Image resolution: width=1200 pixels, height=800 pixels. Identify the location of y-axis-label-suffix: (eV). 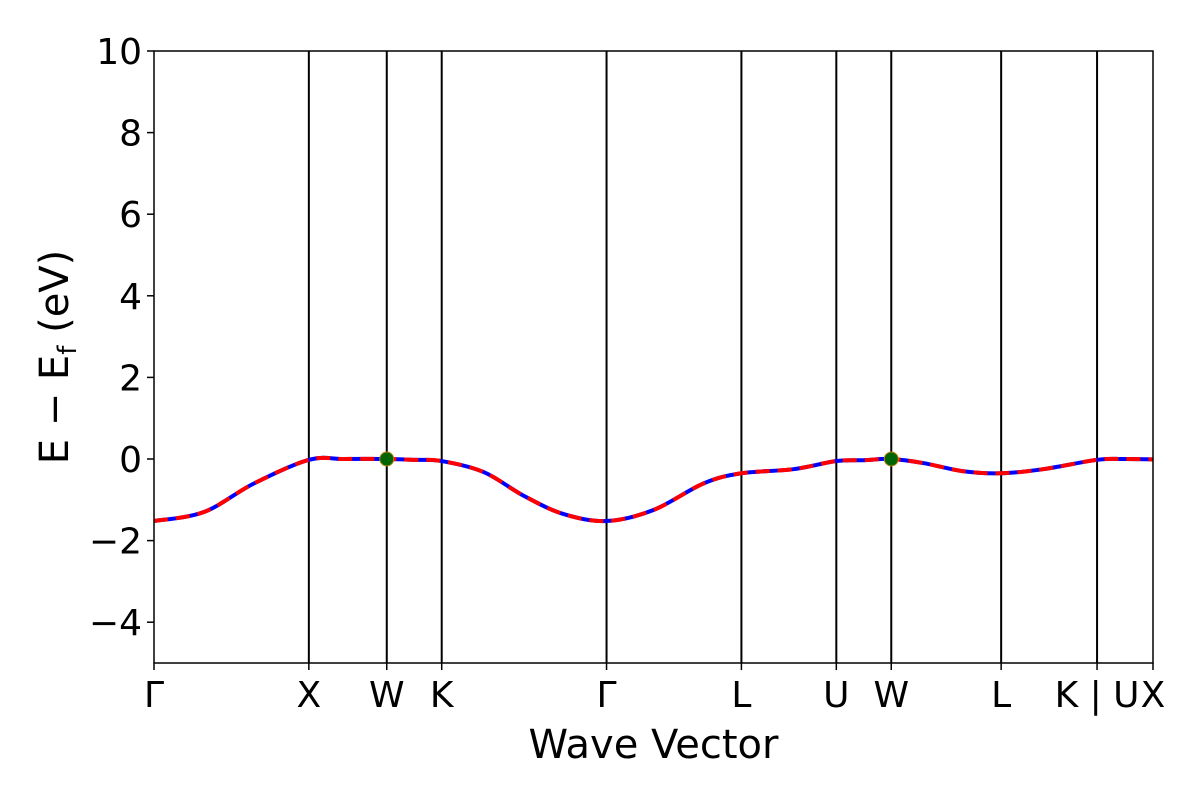
(55, 298).